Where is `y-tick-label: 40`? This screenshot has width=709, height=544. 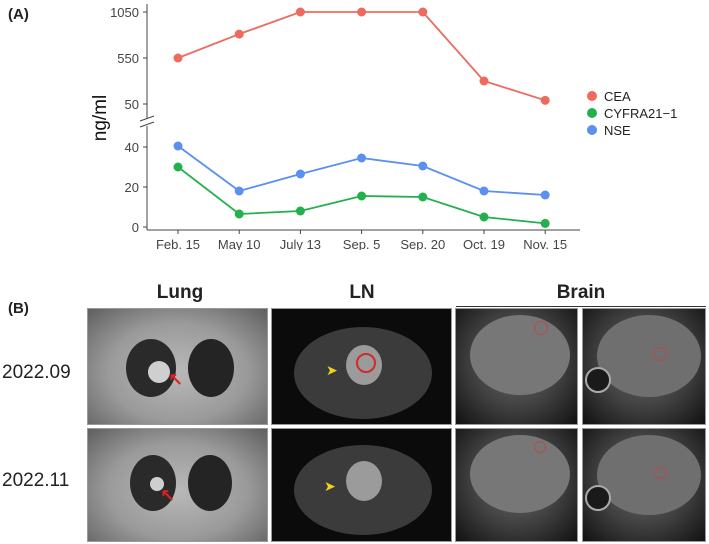 y-tick-label: 40 is located at coordinates (132, 147).